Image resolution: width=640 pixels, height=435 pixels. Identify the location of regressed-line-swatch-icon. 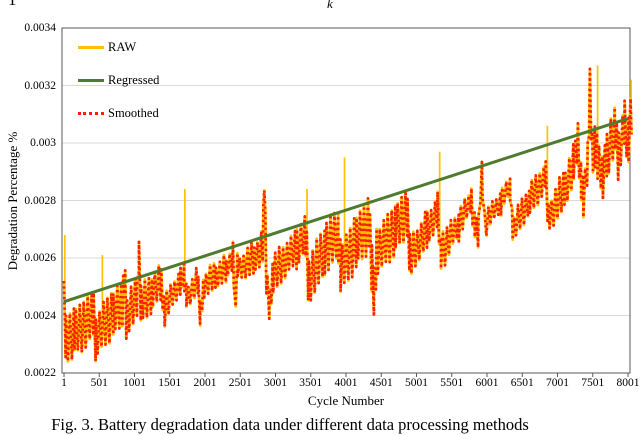
(91, 80).